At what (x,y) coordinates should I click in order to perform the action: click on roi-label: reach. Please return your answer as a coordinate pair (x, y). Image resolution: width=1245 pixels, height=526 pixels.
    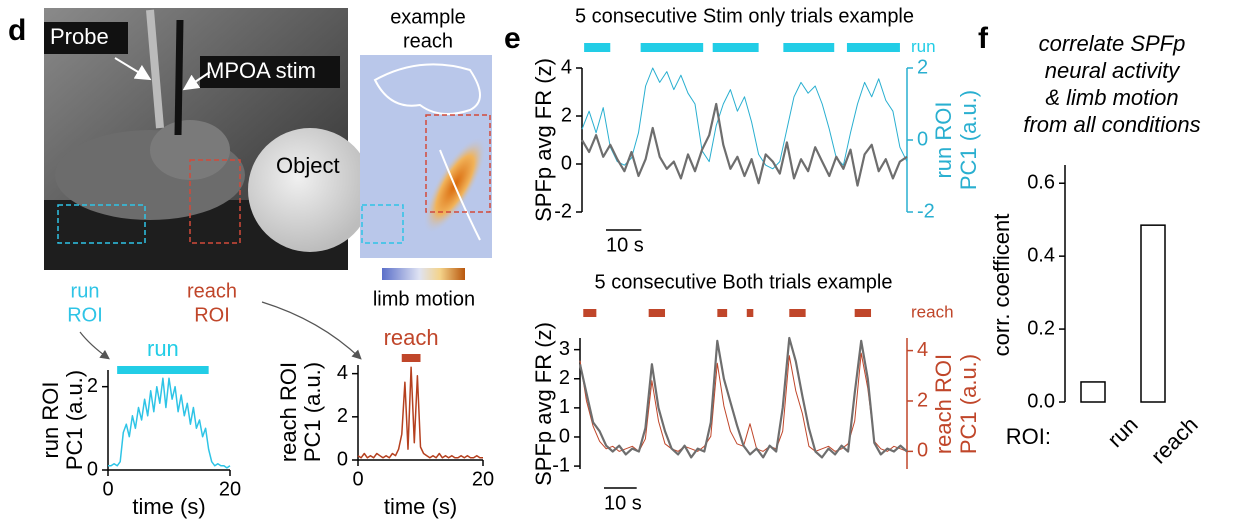
    Looking at the image, I should click on (212, 291).